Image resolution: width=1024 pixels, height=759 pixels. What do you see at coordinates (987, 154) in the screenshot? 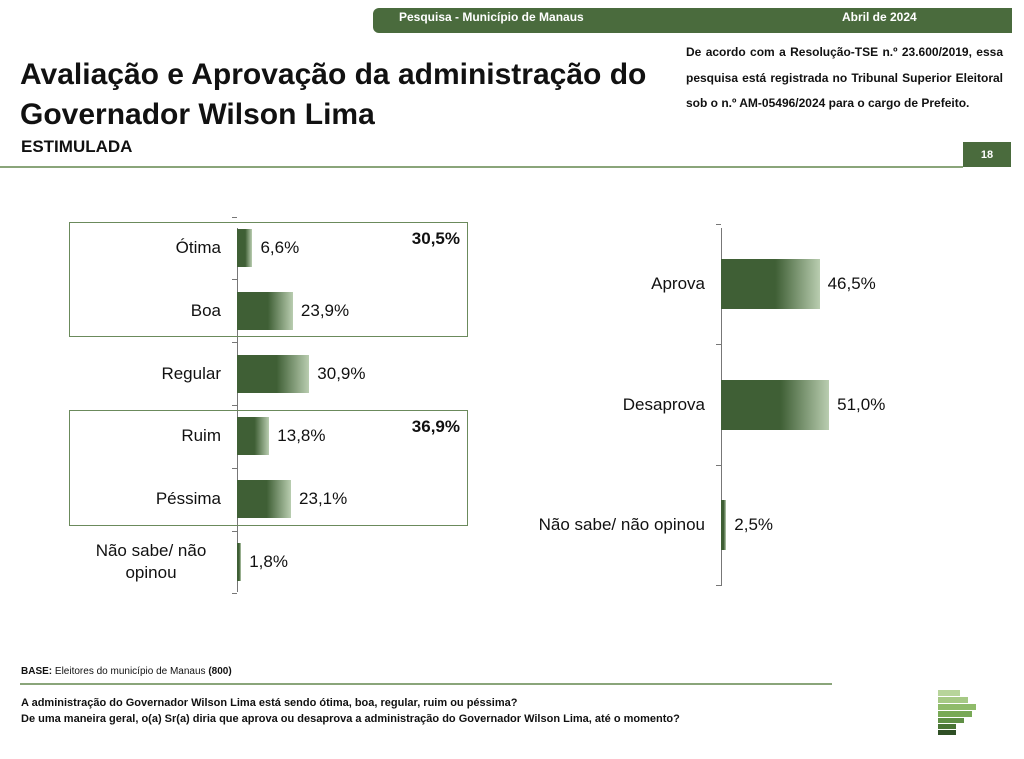
I see `page-number: 18` at bounding box center [987, 154].